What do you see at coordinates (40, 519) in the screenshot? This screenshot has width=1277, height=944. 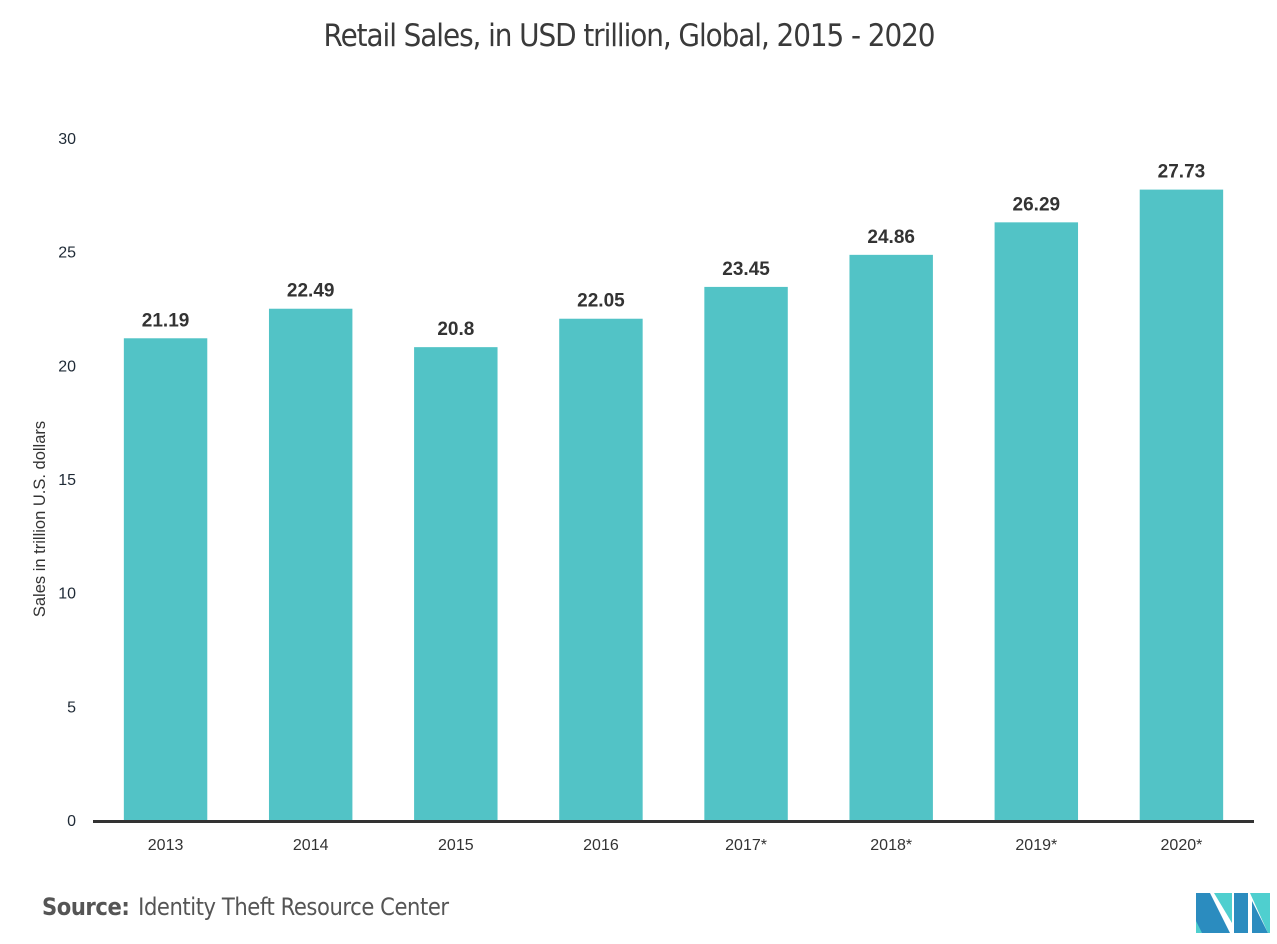 I see `y-axis-label: Sales in trillion U.S. dollars` at bounding box center [40, 519].